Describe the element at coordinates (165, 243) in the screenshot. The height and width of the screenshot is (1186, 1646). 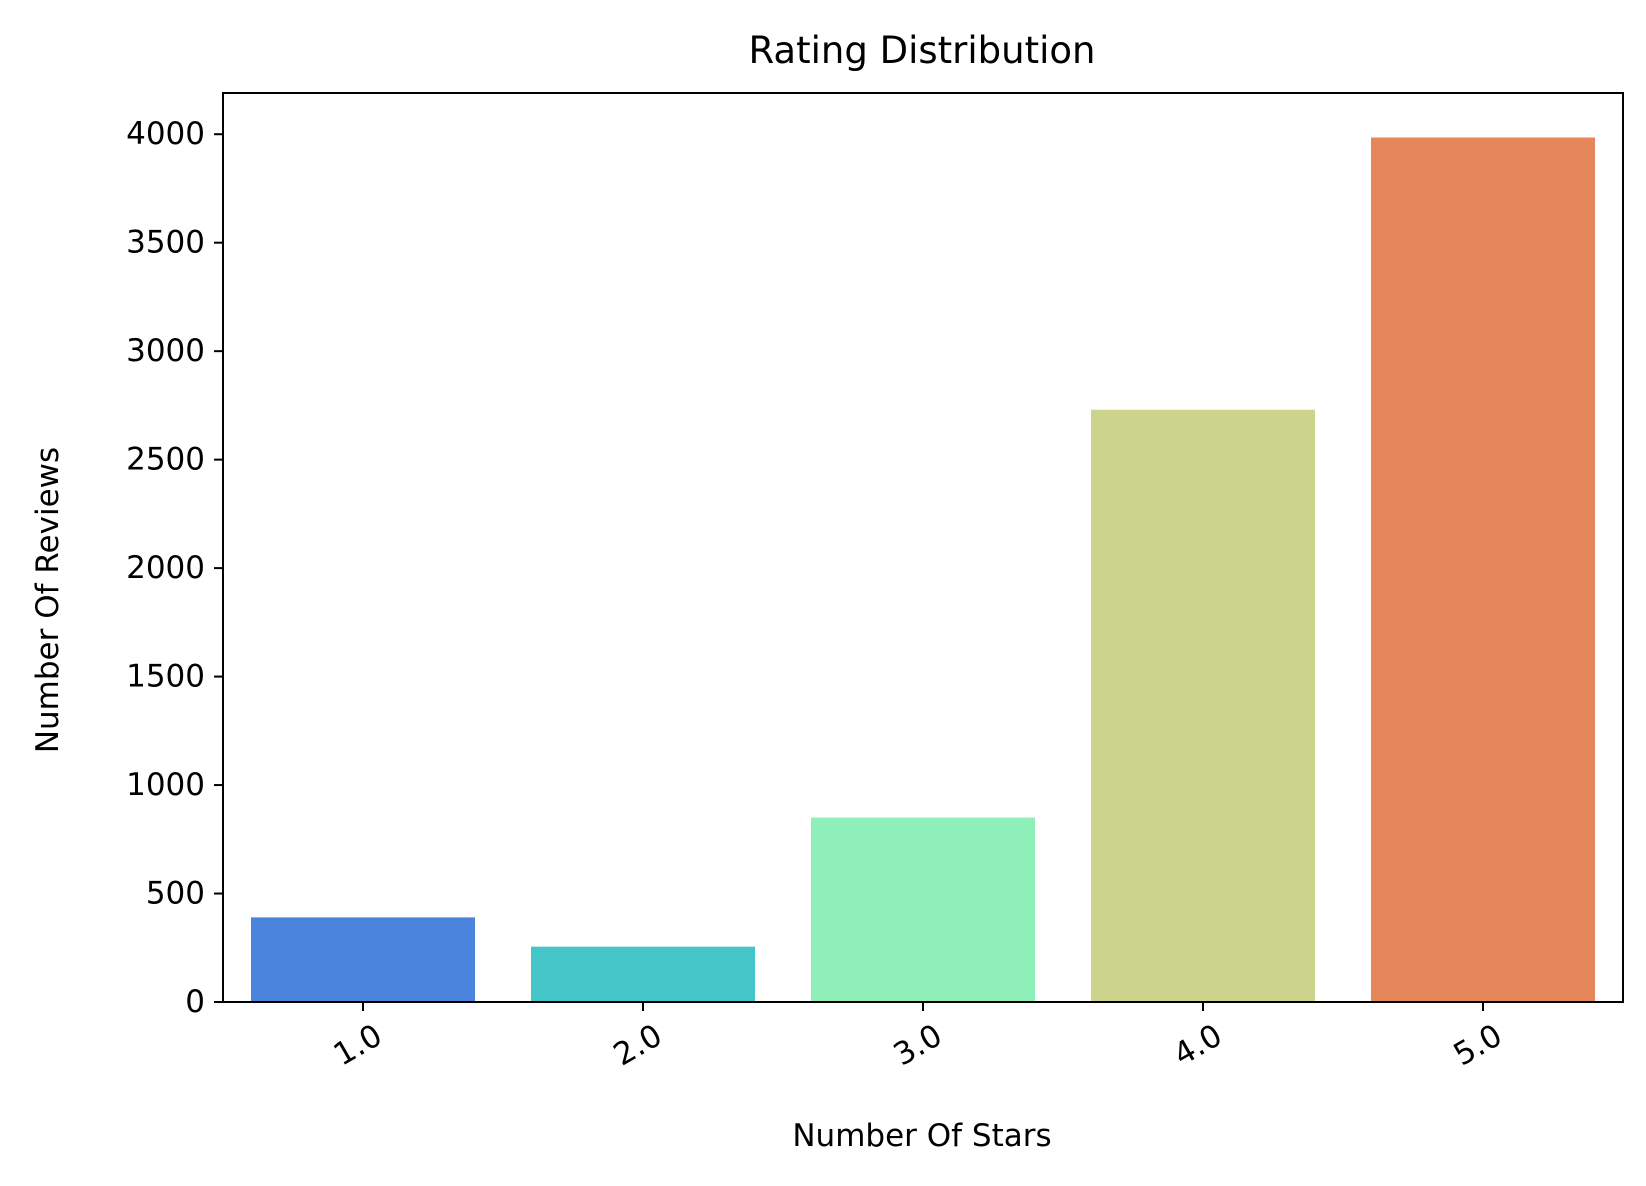
I see `y-tick-label: 3500` at that location.